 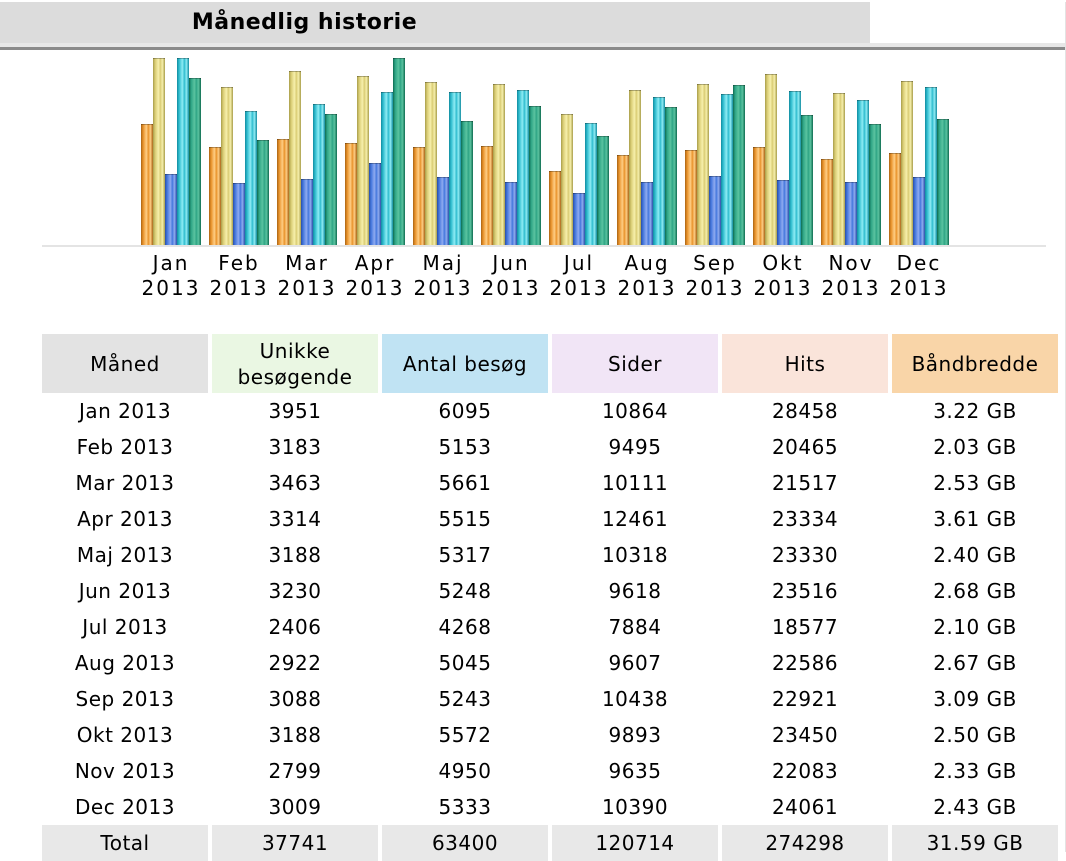 I want to click on data-cell: 10390, so click(x=635, y=807).